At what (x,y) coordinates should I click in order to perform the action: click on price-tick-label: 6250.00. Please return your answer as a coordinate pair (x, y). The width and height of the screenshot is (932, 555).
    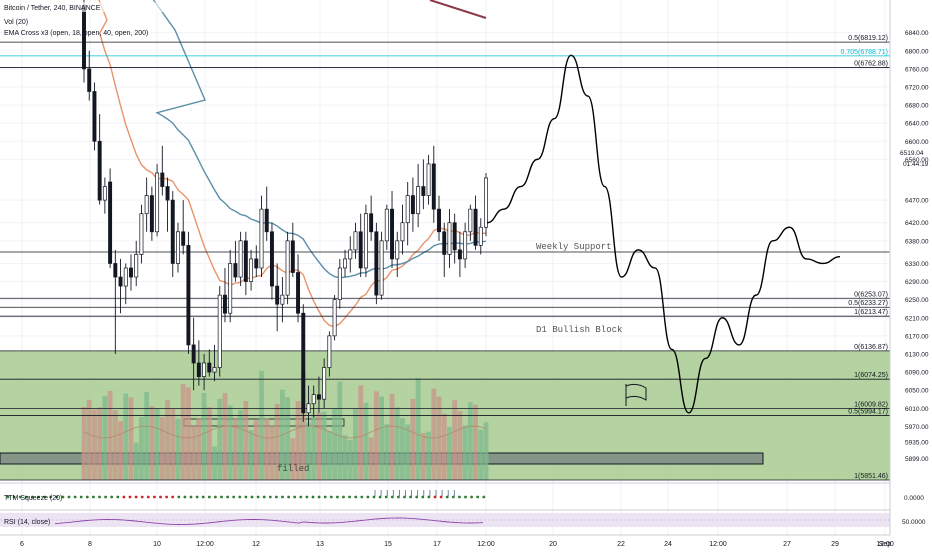
    Looking at the image, I should click on (917, 300).